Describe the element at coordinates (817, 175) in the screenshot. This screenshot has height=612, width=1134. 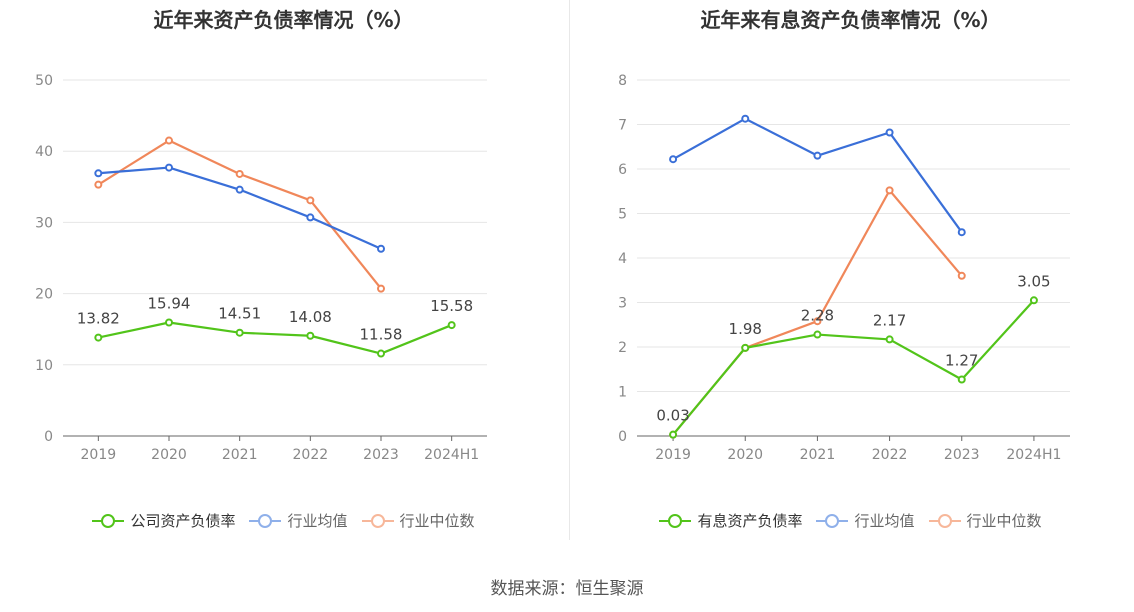
I see `series-line-avg` at that location.